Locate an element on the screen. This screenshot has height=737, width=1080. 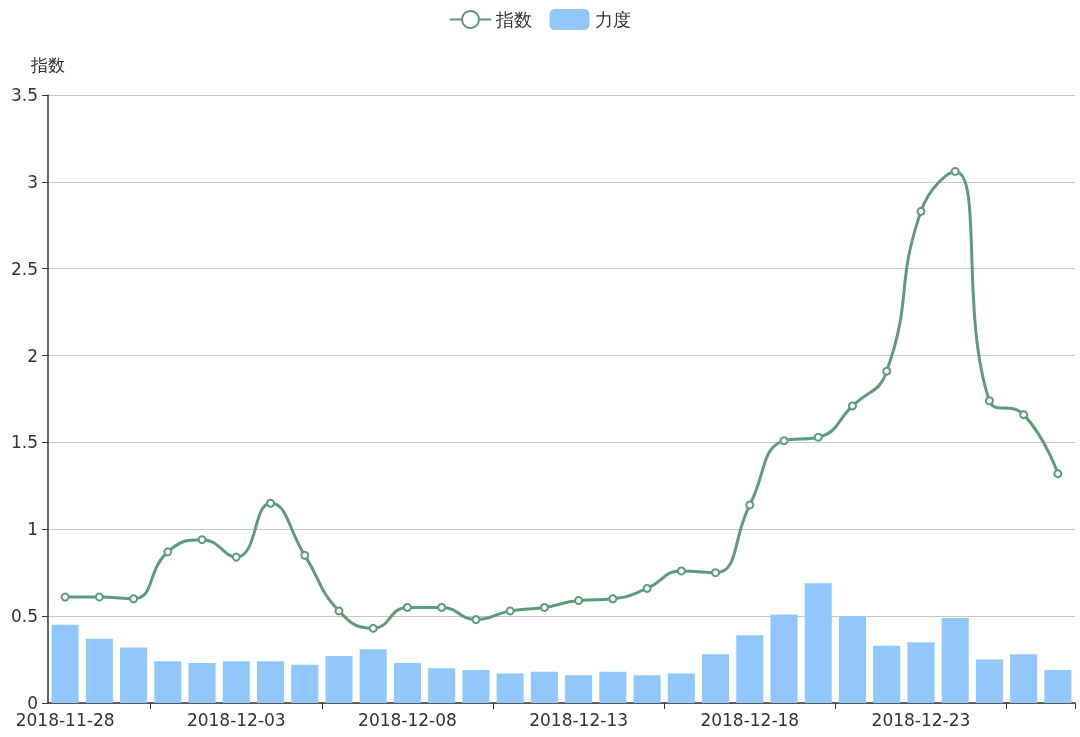
x-tick-label: 2018-12-18 is located at coordinates (750, 719).